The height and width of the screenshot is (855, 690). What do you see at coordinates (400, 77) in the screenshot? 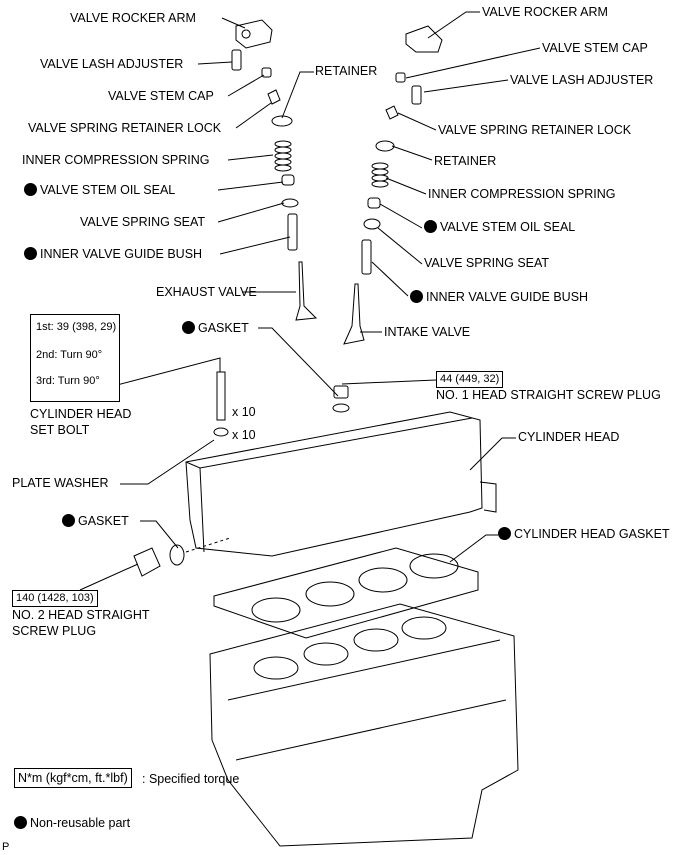
I see `stem-cap-right` at bounding box center [400, 77].